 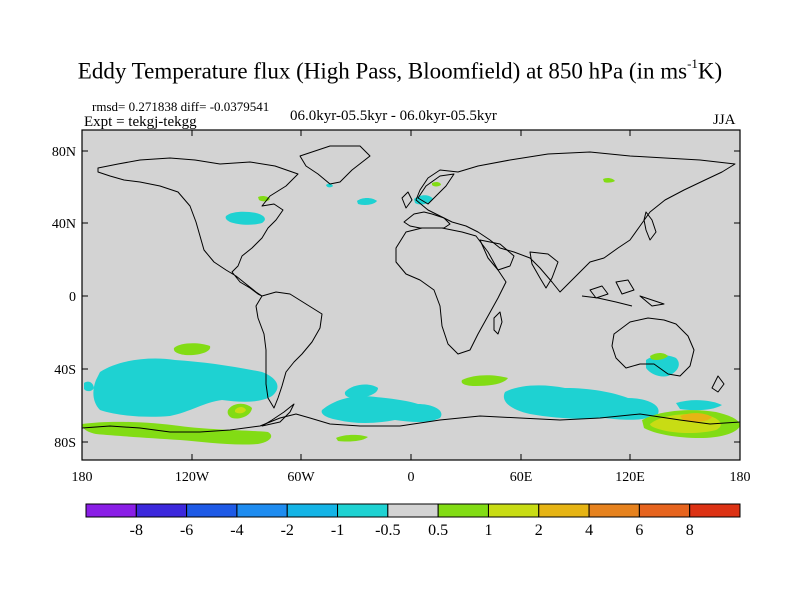 I want to click on anomaly-cyan-indian-east, so click(x=699, y=405).